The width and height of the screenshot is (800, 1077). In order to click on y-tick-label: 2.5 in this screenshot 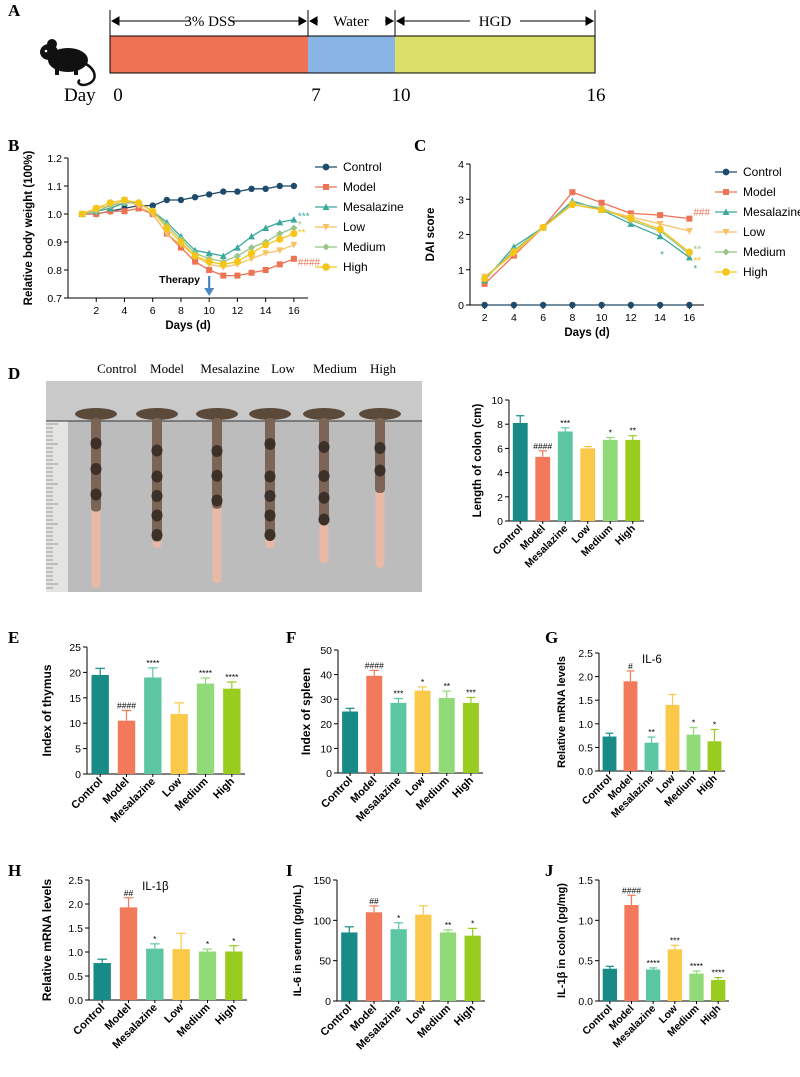, I will do `click(75, 881)`.